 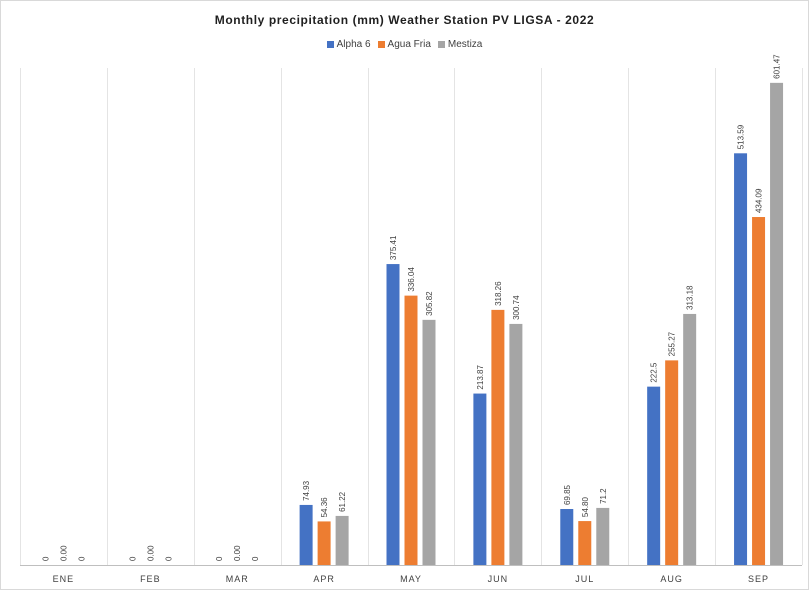 What do you see at coordinates (498, 293) in the screenshot?
I see `data-label: 318.26` at bounding box center [498, 293].